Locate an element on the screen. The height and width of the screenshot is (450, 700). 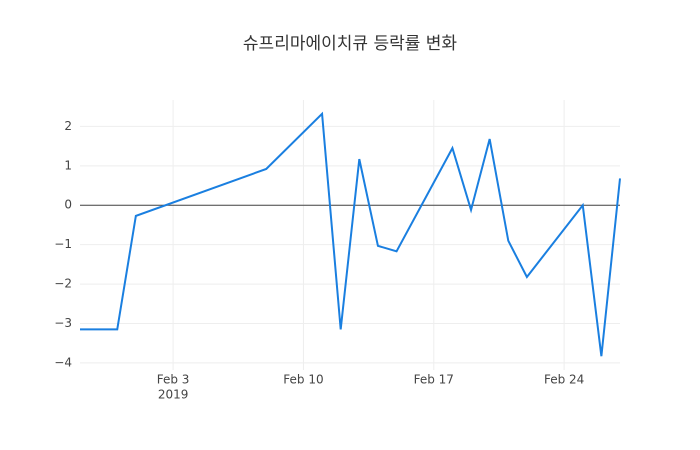
y-tick-label: 1 is located at coordinates (68, 165).